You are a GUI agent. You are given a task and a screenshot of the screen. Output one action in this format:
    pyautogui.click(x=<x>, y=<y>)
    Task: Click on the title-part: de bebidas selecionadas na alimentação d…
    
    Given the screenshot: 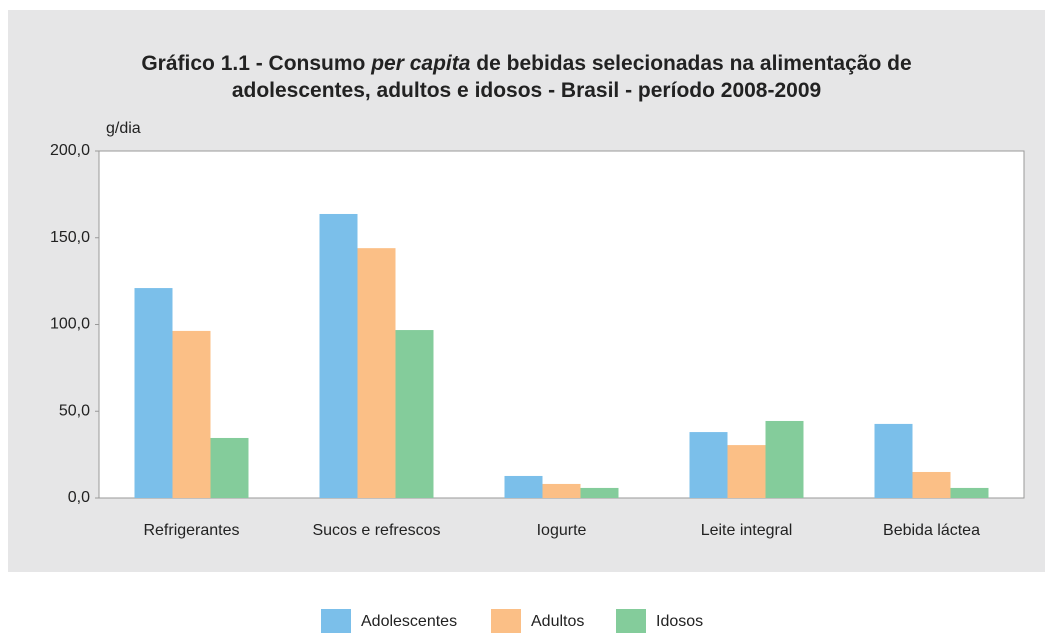 What is the action you would take?
    pyautogui.click(x=694, y=63)
    